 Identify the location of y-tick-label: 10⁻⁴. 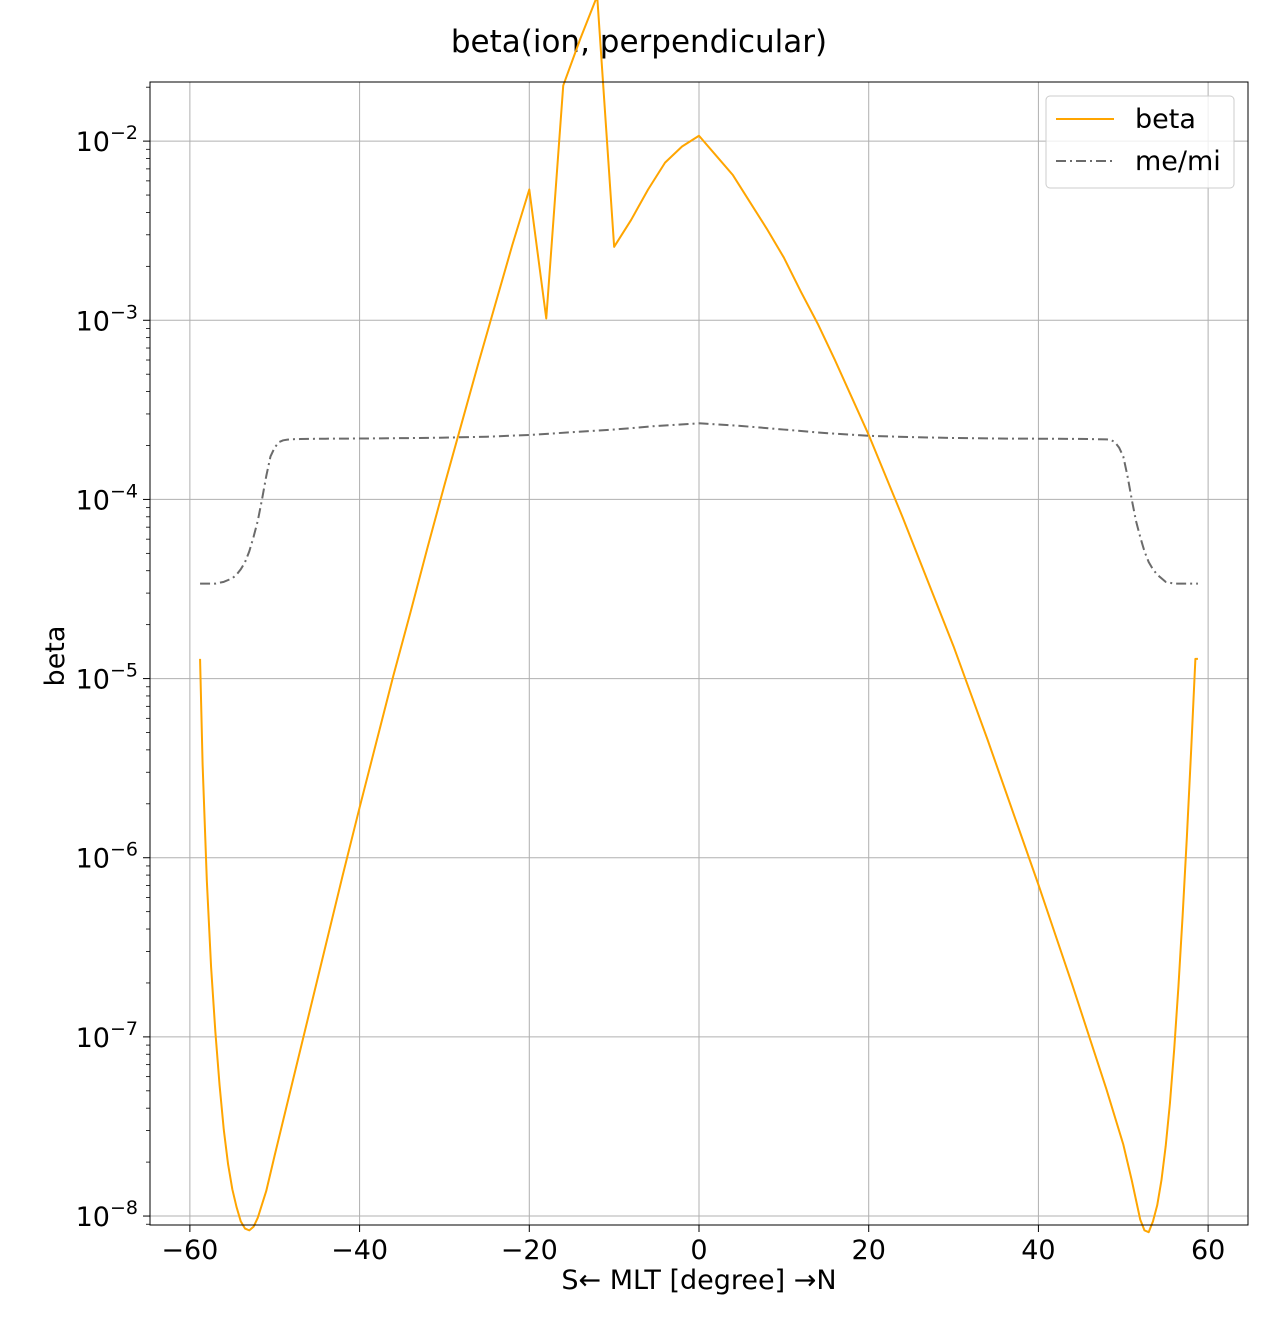
(107, 498).